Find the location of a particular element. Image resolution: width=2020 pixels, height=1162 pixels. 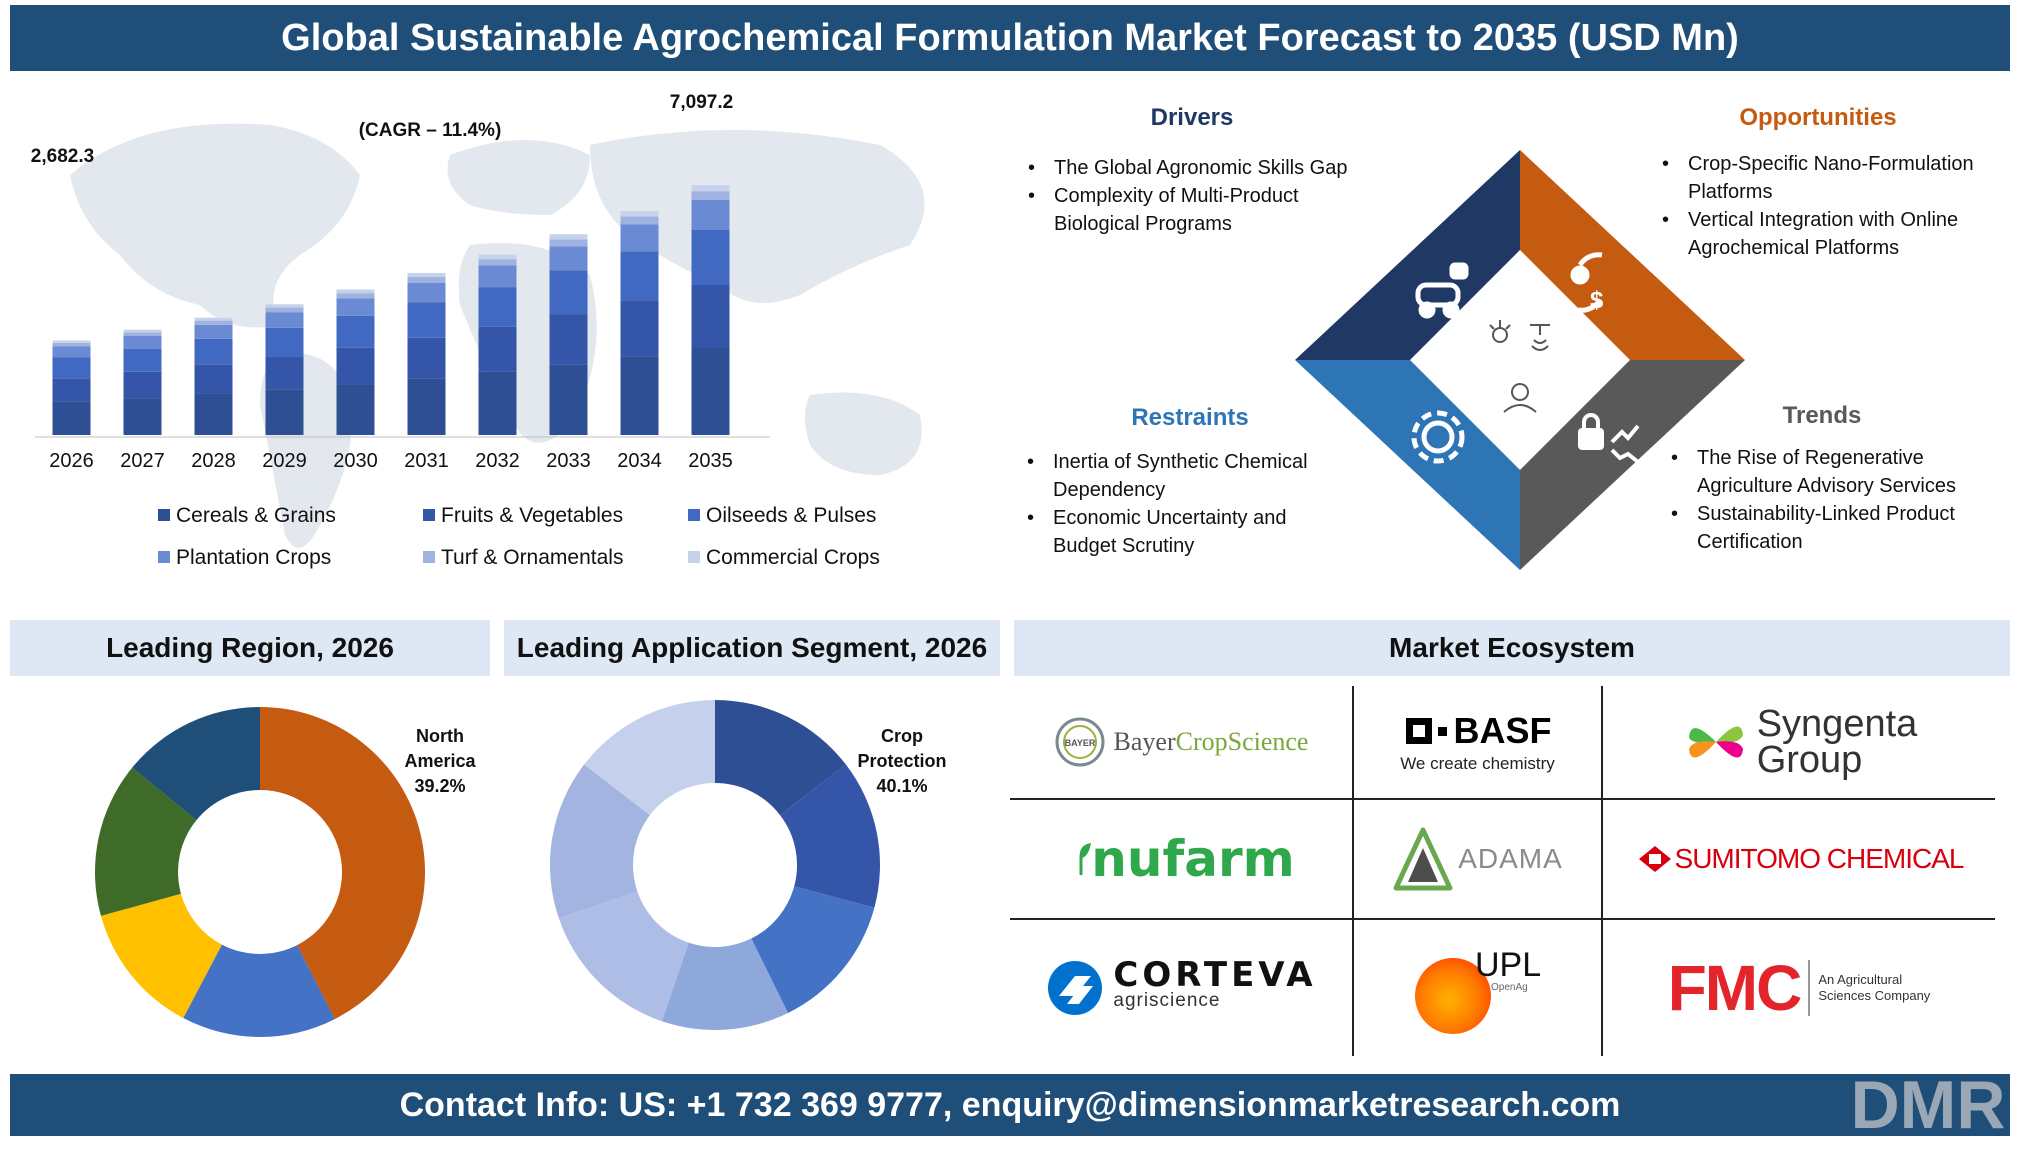

donut-label: Protection is located at coordinates (901, 761).